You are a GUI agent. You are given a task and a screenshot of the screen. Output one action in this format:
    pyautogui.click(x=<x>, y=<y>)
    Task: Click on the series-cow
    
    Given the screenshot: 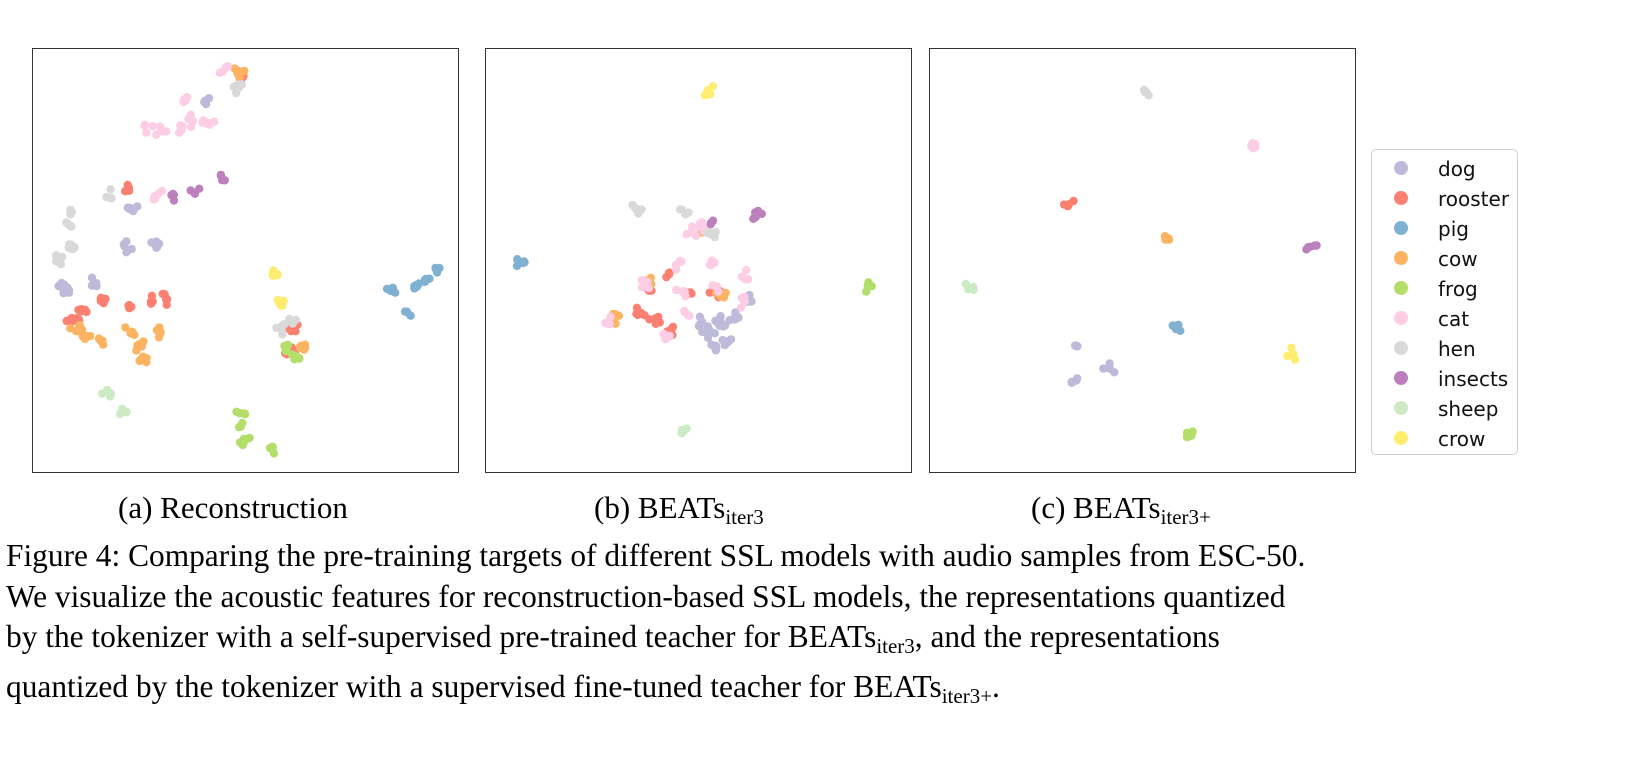 What is the action you would take?
    pyautogui.click(x=188, y=215)
    